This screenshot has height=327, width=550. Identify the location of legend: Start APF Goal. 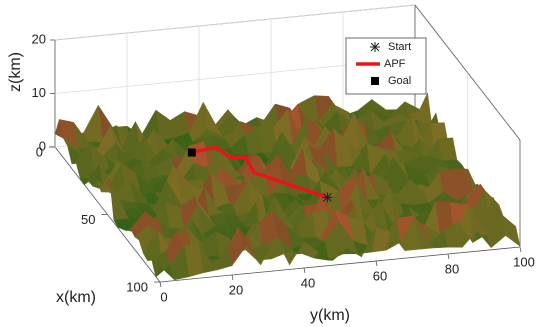
(386, 66).